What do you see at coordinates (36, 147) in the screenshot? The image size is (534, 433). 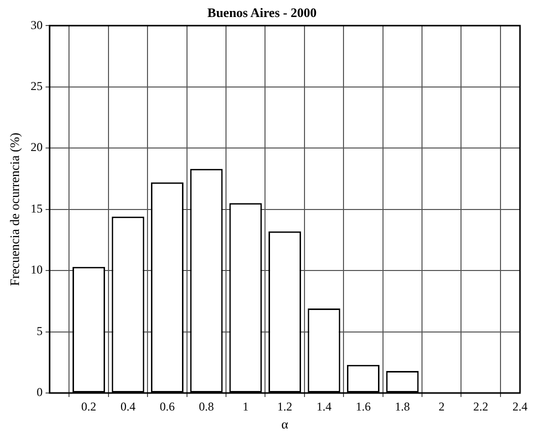 I see `y-tick-label: 20` at bounding box center [36, 147].